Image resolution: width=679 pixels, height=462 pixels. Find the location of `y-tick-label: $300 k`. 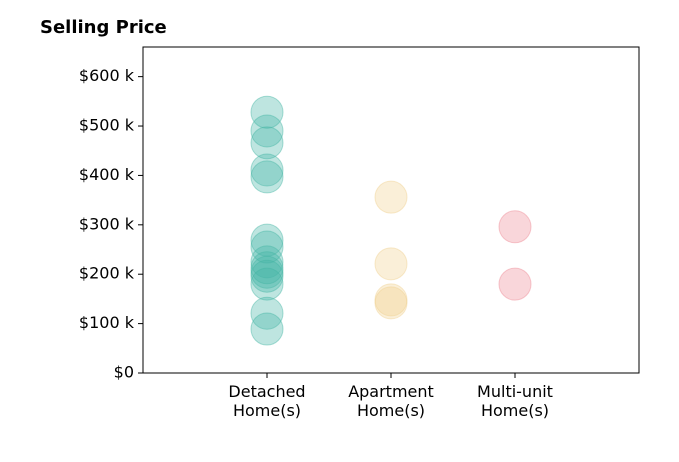

y-tick-label: $300 k is located at coordinates (107, 223).